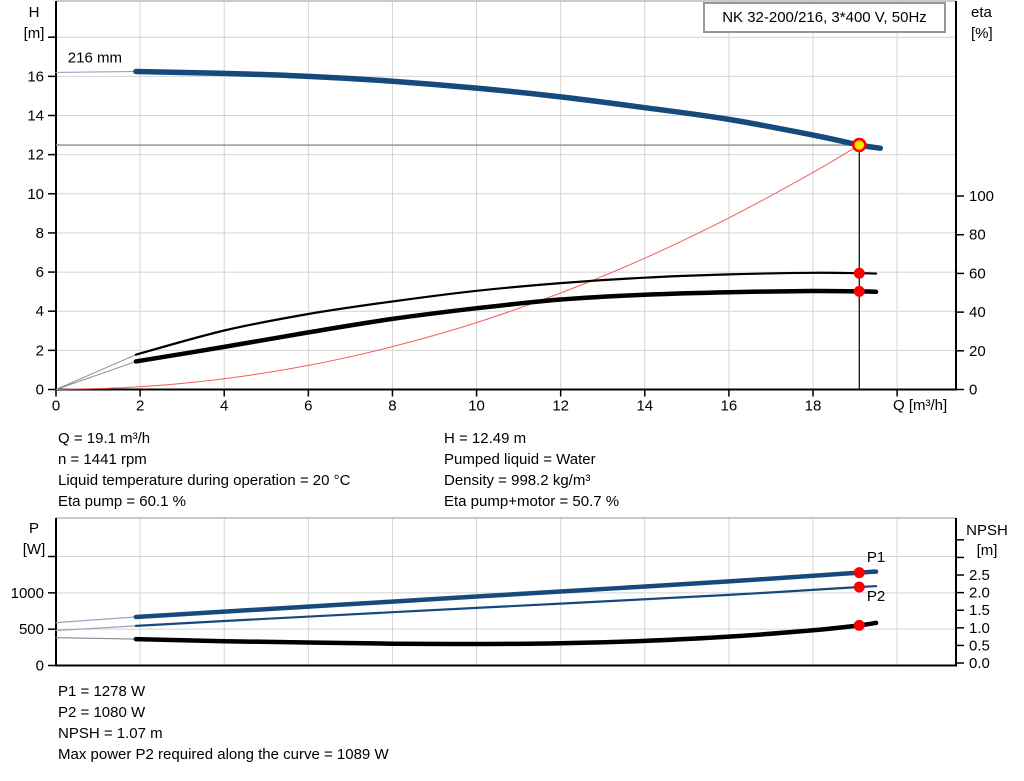 Image resolution: width=1024 pixels, height=781 pixels. I want to click on y-left-tick-label: 8, so click(40, 233).